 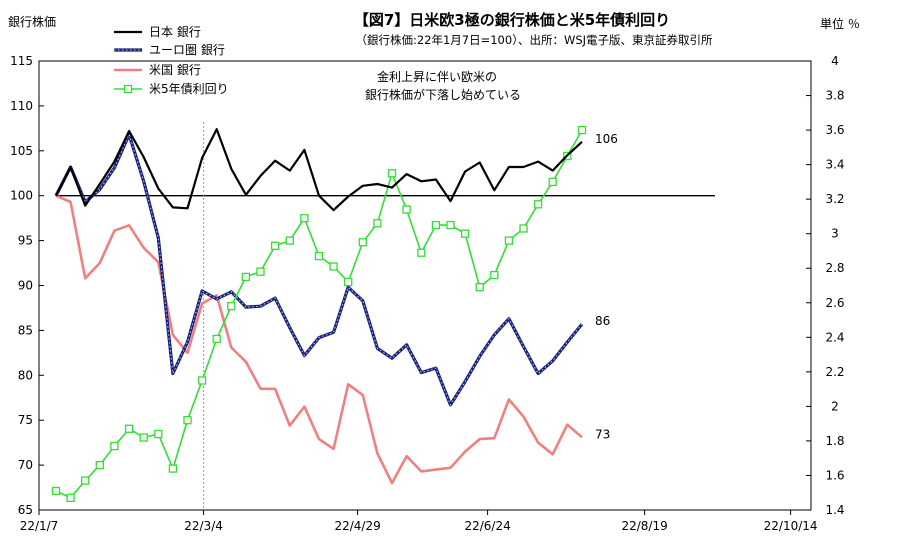 I want to click on left-axis-ticks: 65 70 75 80 85 90 95 100 105 110 115, so click(x=27, y=285).